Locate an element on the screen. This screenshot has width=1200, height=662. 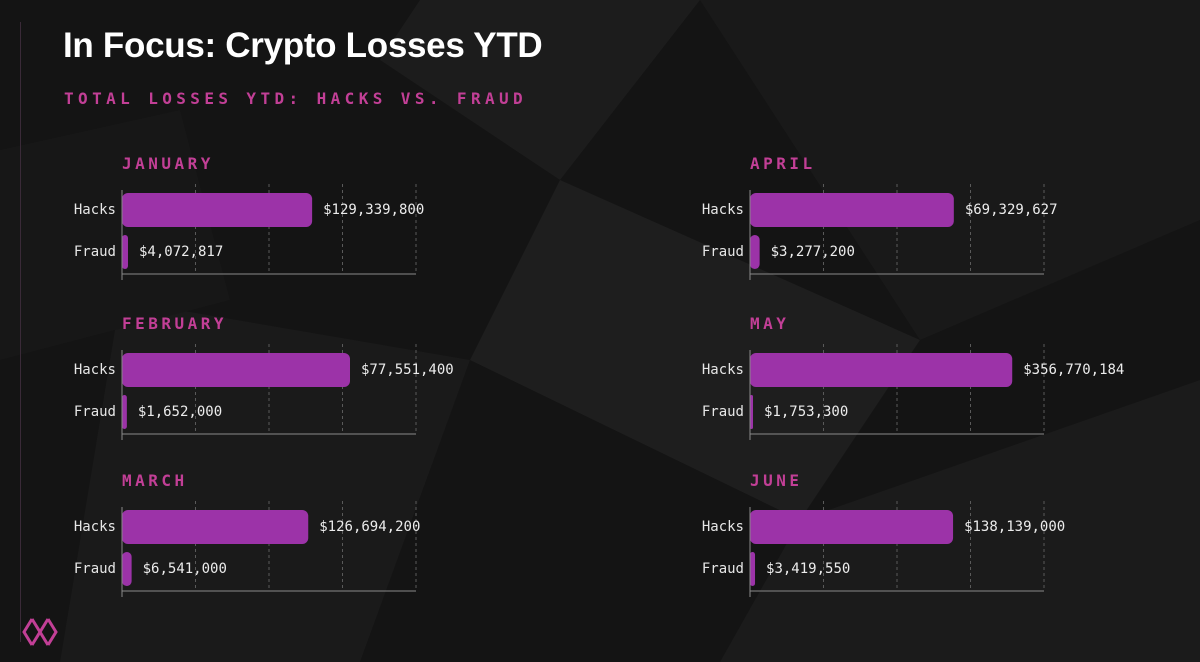
value-label-hacks: $77,551,400 is located at coordinates (407, 370).